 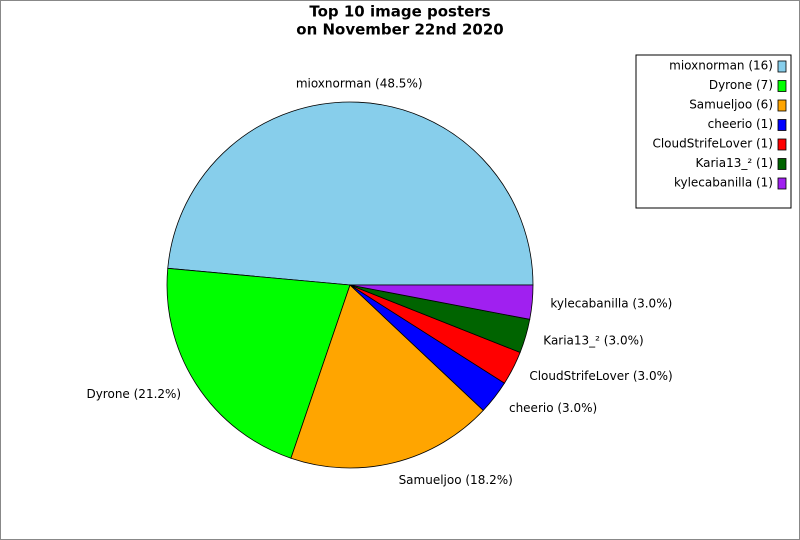 What do you see at coordinates (399, 30) in the screenshot?
I see `chart-title: on November 22nd 2020` at bounding box center [399, 30].